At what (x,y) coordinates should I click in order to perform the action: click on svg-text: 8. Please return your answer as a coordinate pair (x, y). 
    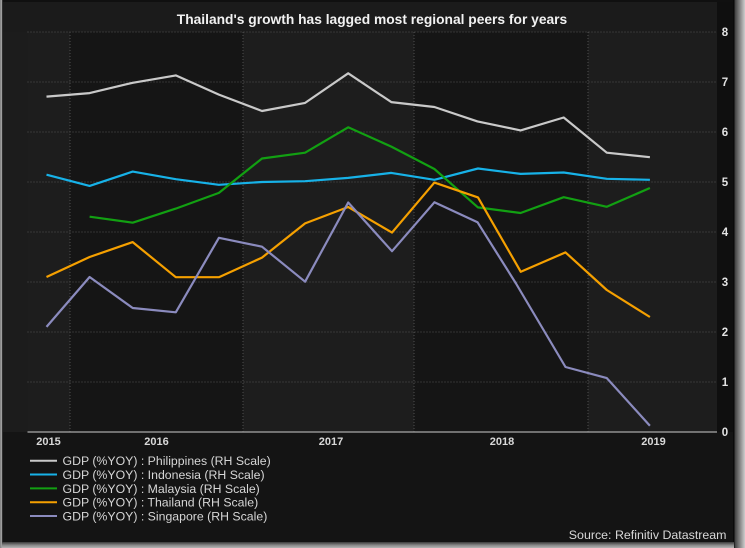
    Looking at the image, I should click on (725, 33).